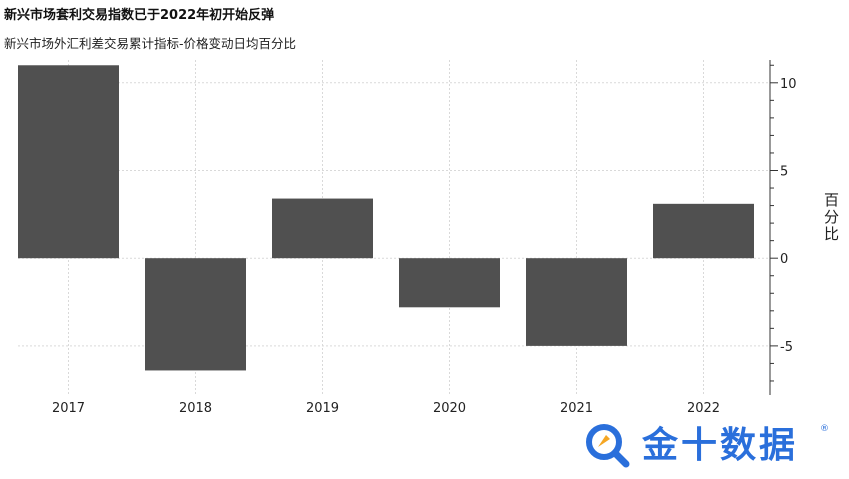 The width and height of the screenshot is (849, 479). Describe the element at coordinates (784, 171) in the screenshot. I see `y-tick-label: 5` at that location.